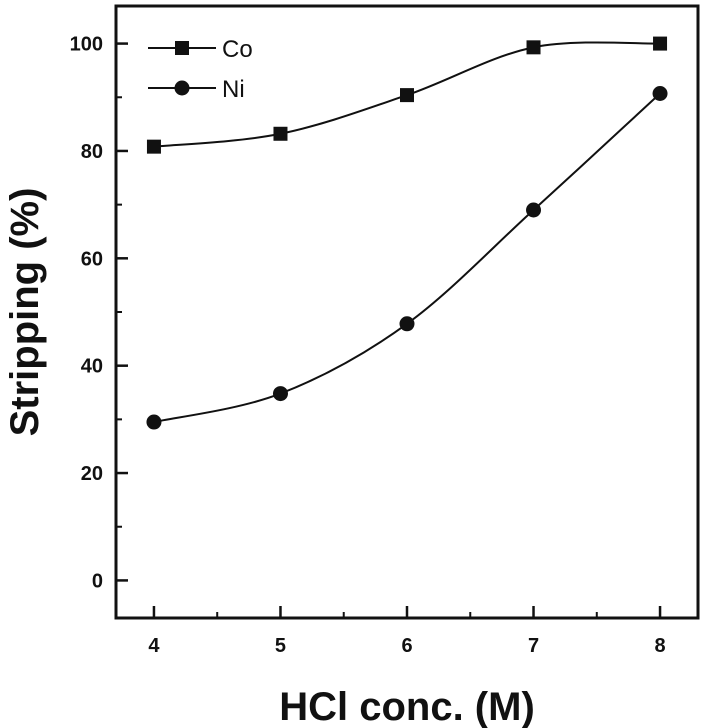 The height and width of the screenshot is (728, 704). I want to click on y-tick-label: 0, so click(97, 581).